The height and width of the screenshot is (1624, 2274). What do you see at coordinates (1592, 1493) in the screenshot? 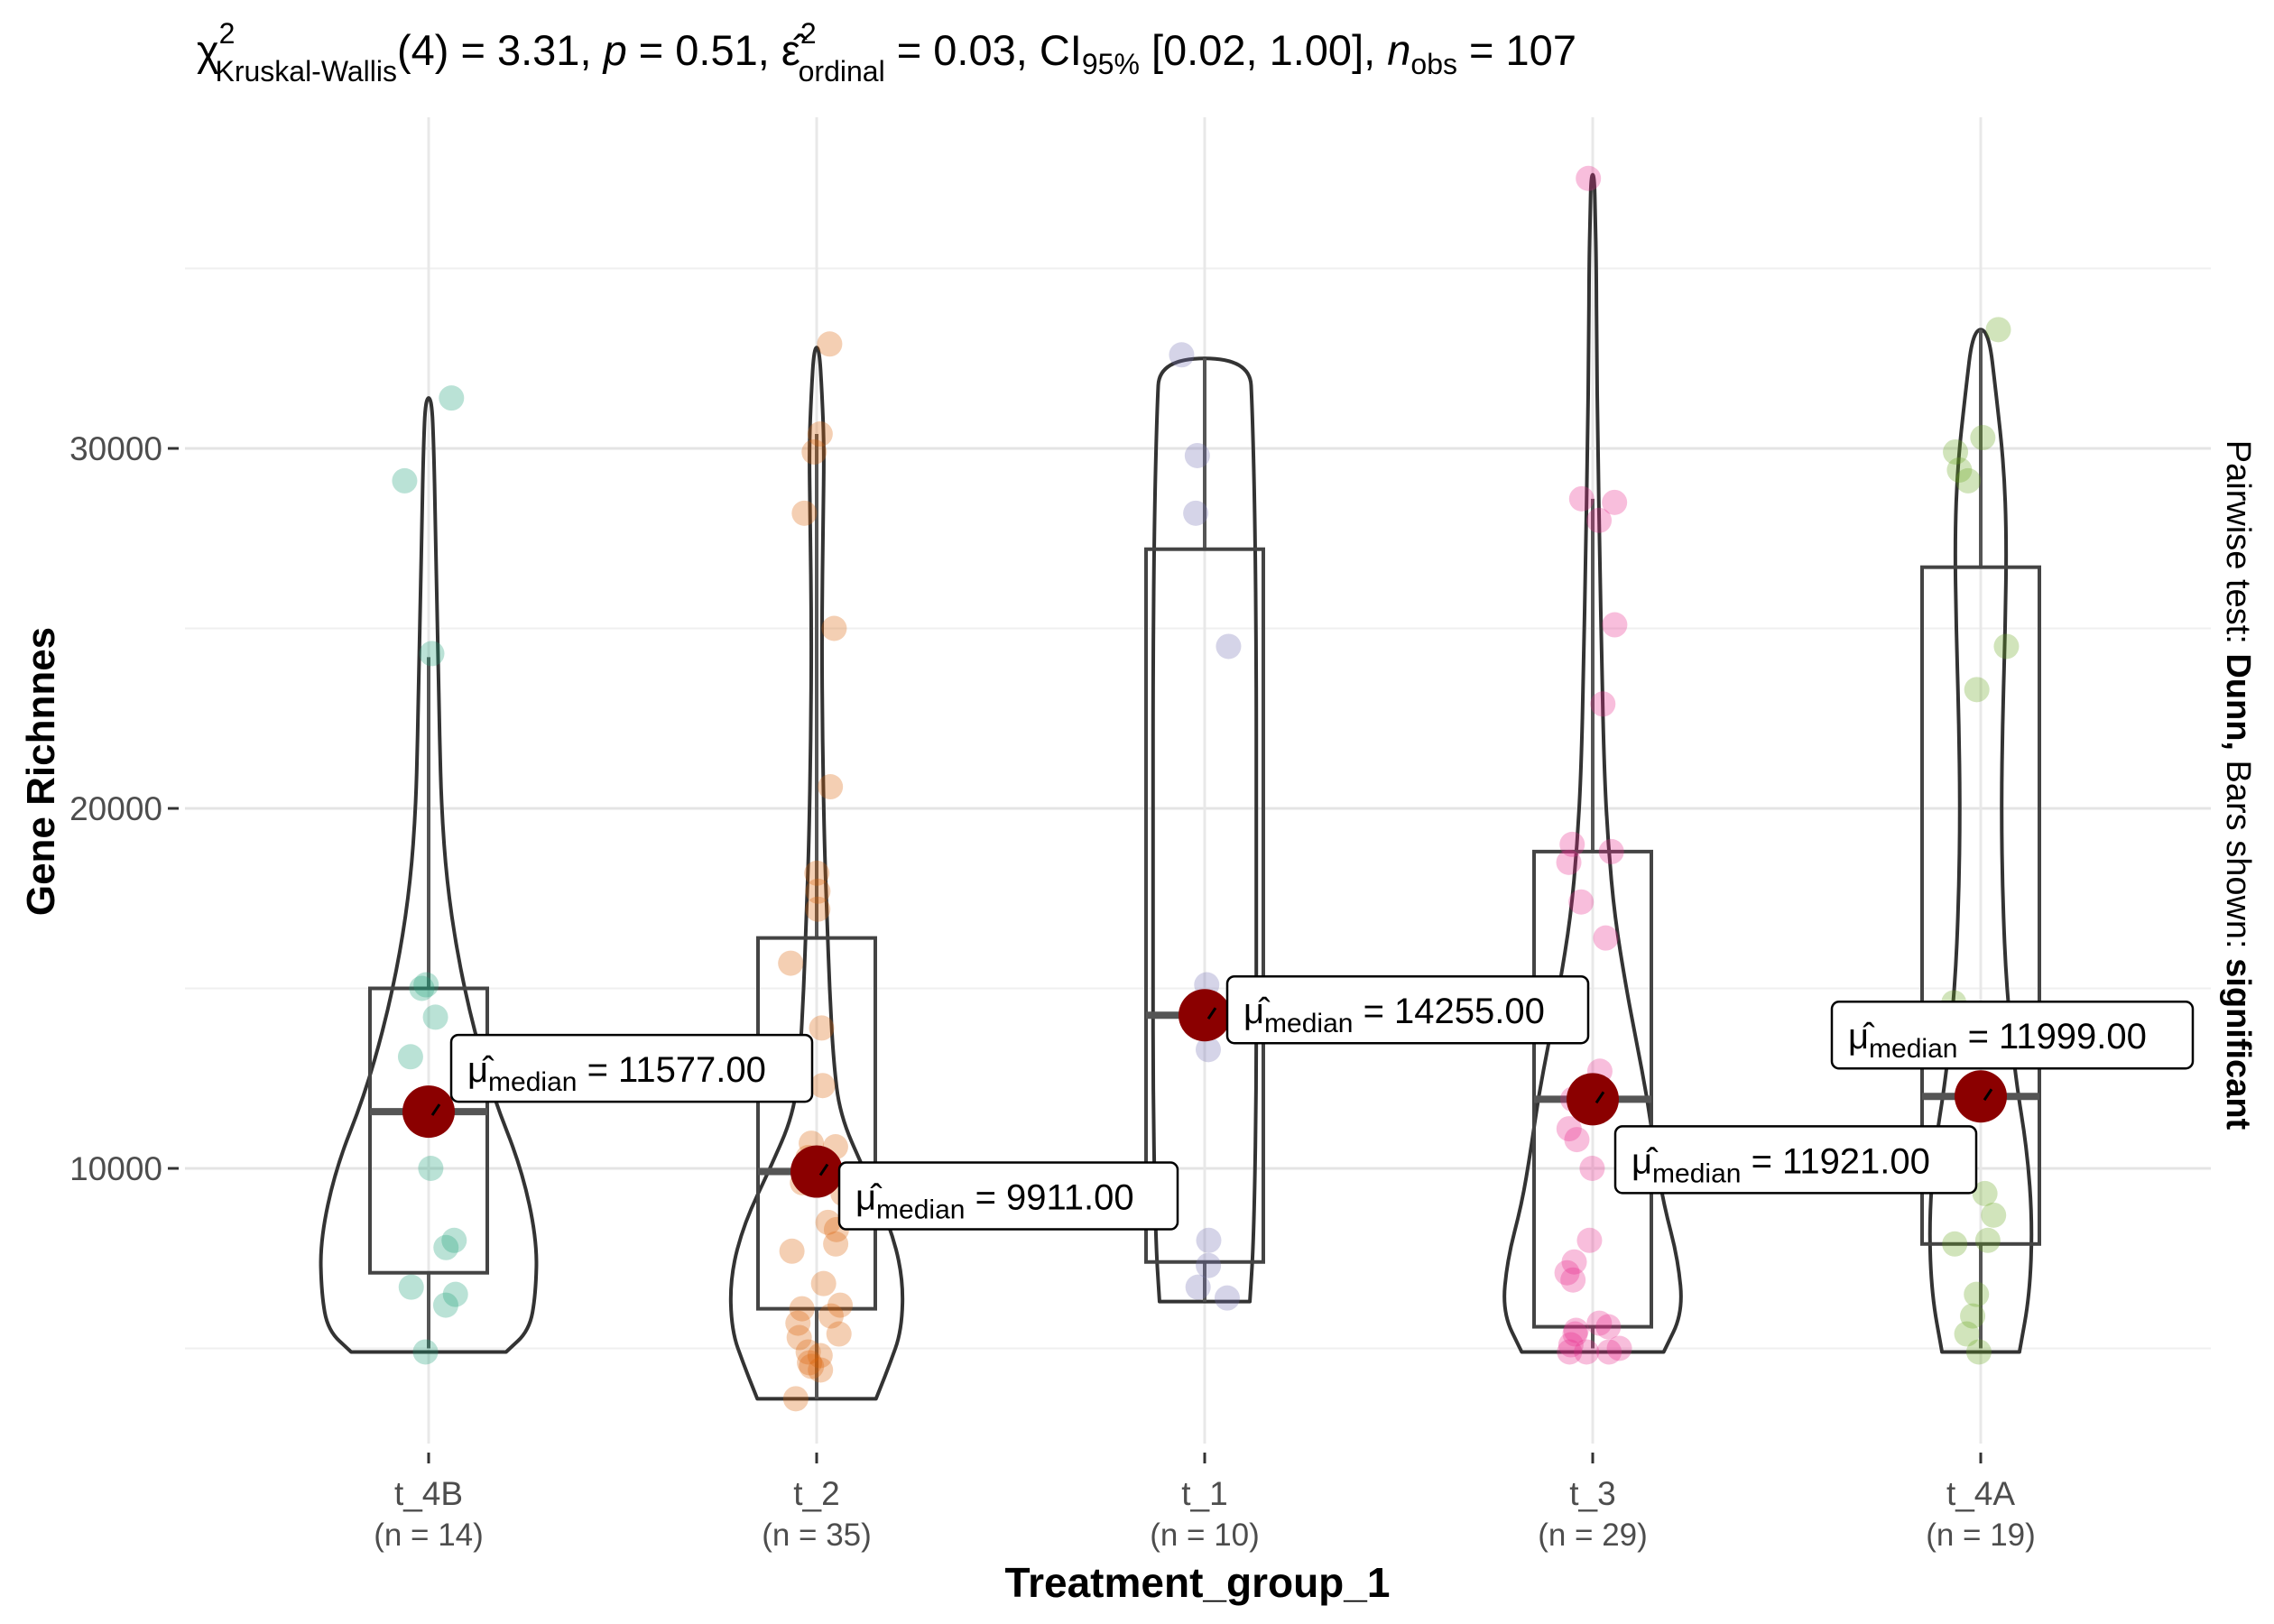
I see `x-tick-label: t_3` at bounding box center [1592, 1493].